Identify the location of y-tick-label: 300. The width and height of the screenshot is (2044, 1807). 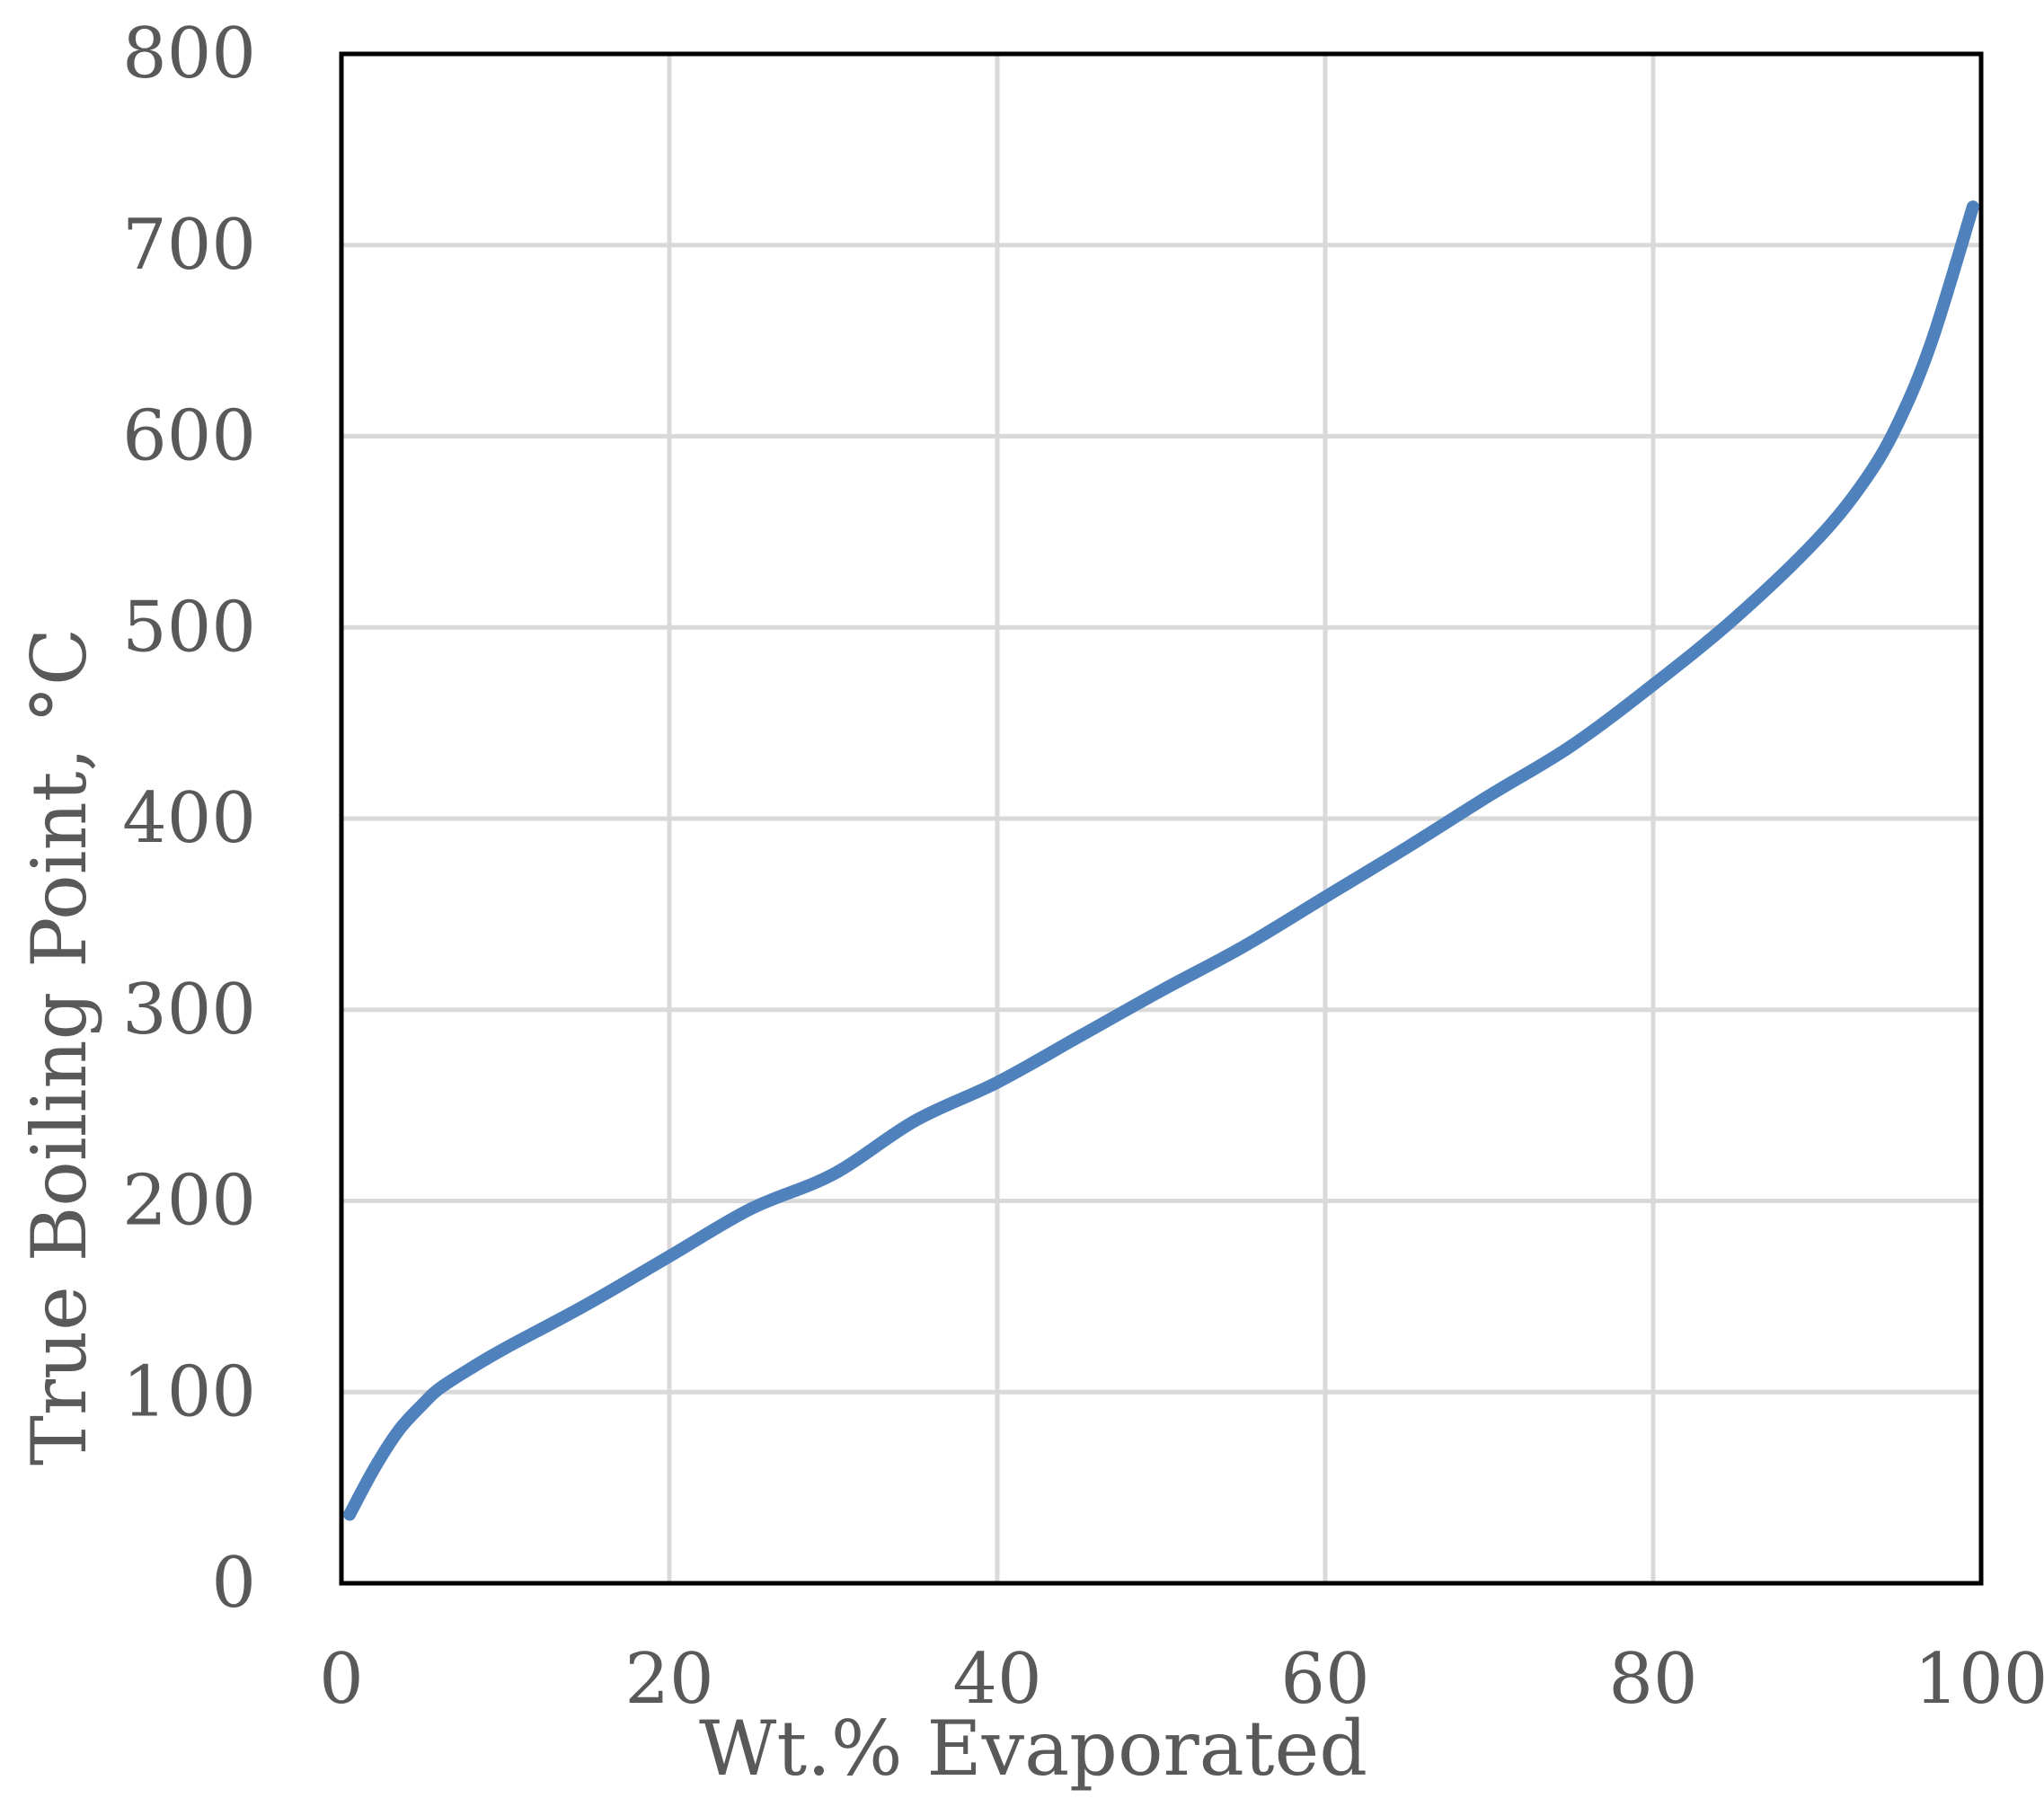
(189, 1010).